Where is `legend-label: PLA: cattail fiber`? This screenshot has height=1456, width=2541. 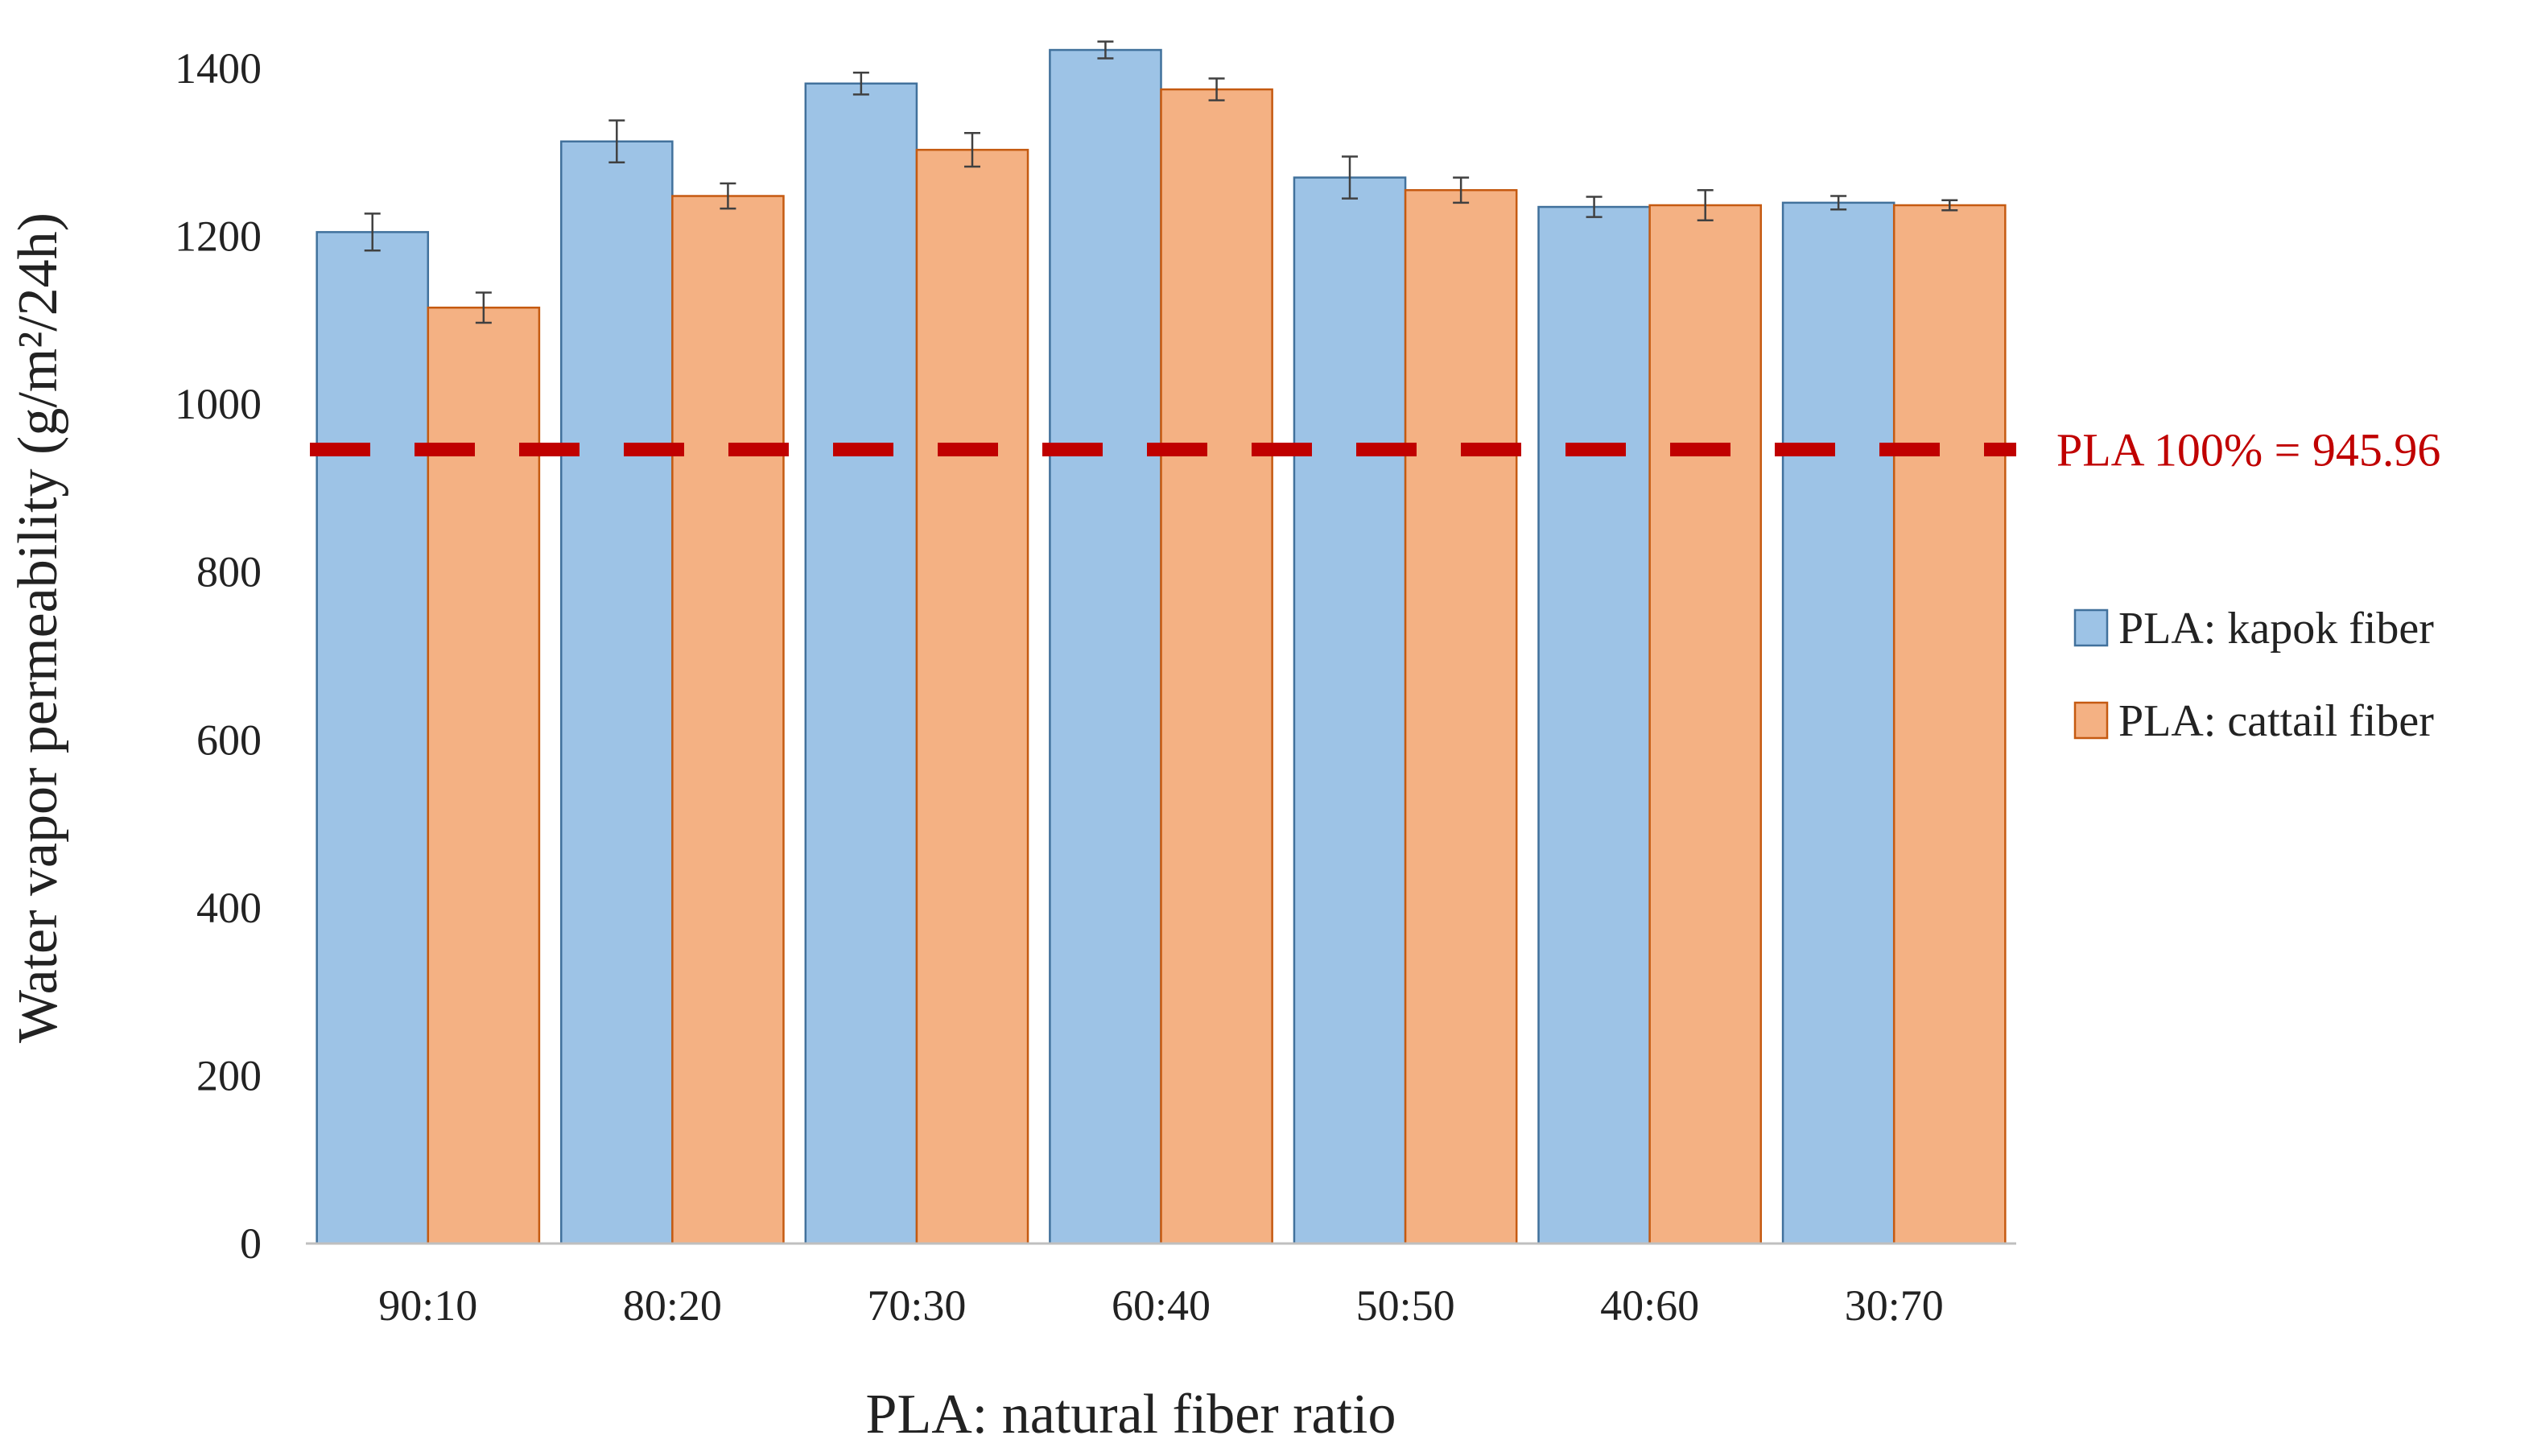 legend-label: PLA: cattail fiber is located at coordinates (2276, 721).